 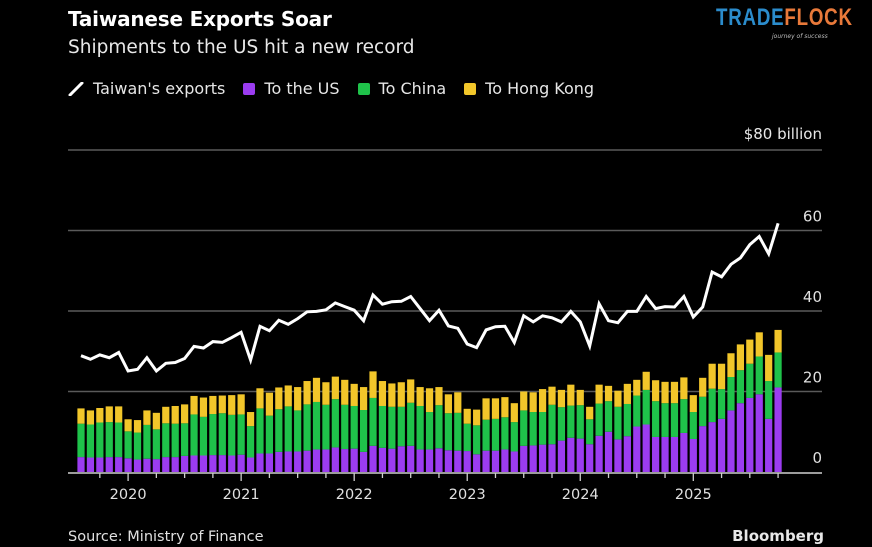 What do you see at coordinates (146, 88) in the screenshot?
I see `legend-item-taiwan-exports: Taiwan's exports` at bounding box center [146, 88].